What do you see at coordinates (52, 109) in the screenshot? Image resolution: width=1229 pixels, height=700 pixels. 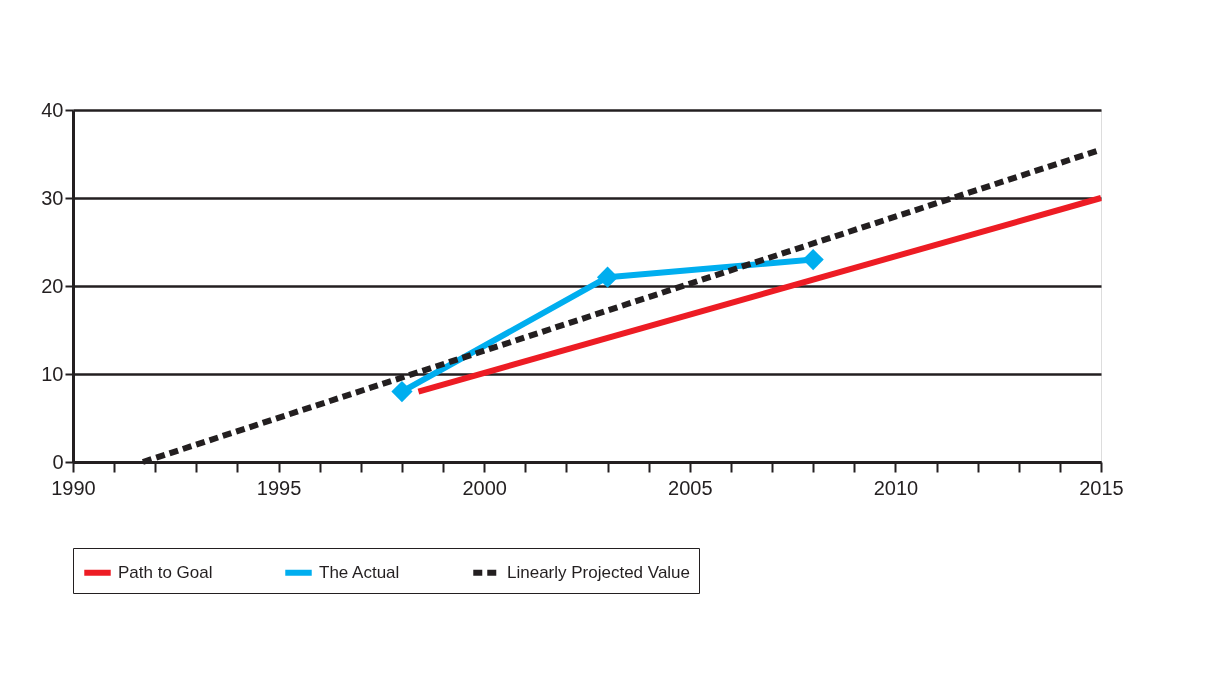 I see `y-tick-label: 40` at bounding box center [52, 109].